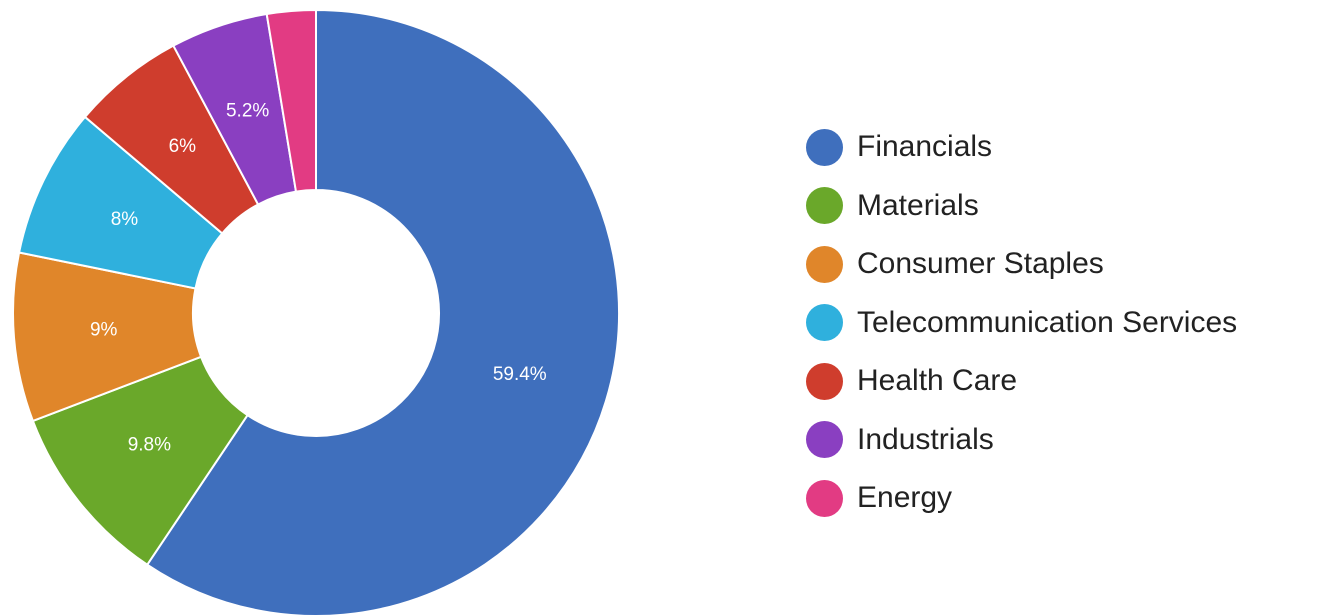 The image size is (1318, 616). What do you see at coordinates (1021, 440) in the screenshot?
I see `legend-item-industrials: Industrials` at bounding box center [1021, 440].